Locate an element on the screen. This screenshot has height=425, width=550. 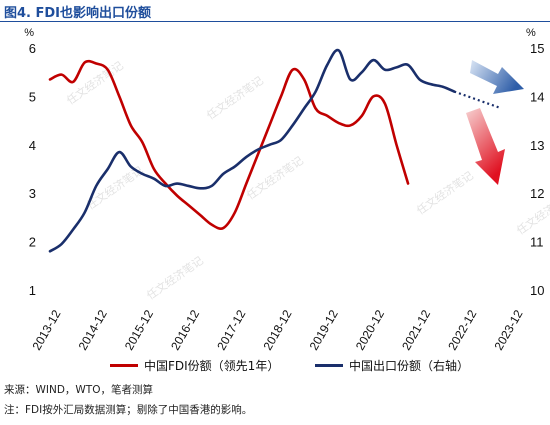
y-left-tick-label: 6 is located at coordinates (32, 48).